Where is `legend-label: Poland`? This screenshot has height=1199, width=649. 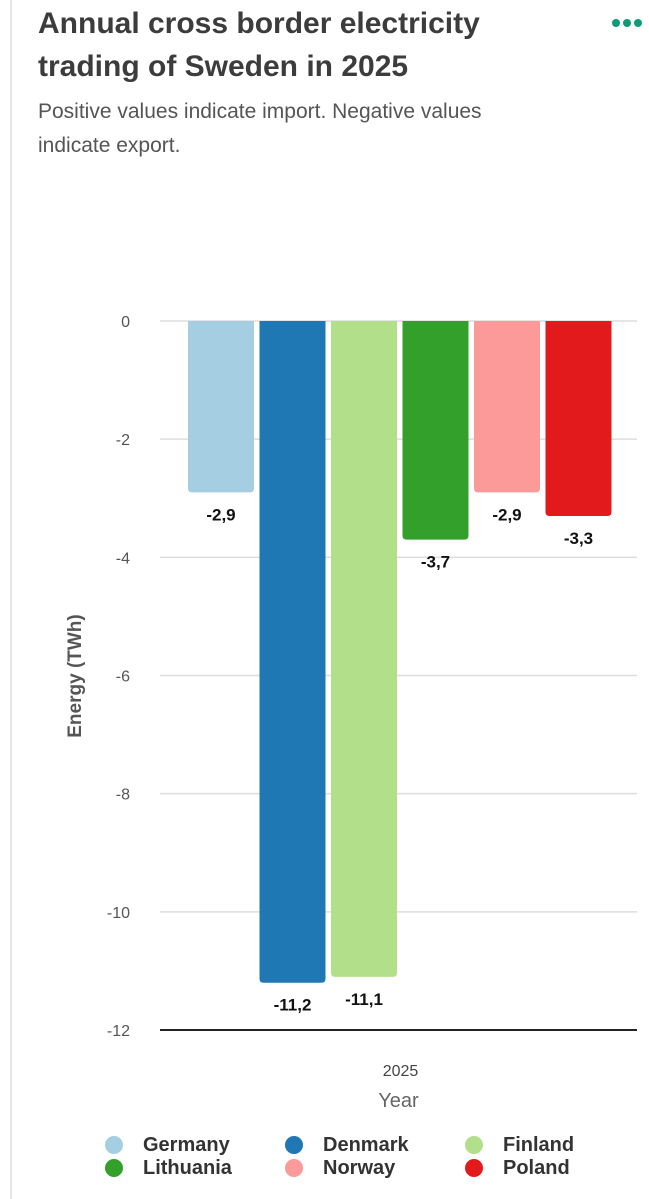
legend-label: Poland is located at coordinates (536, 1167).